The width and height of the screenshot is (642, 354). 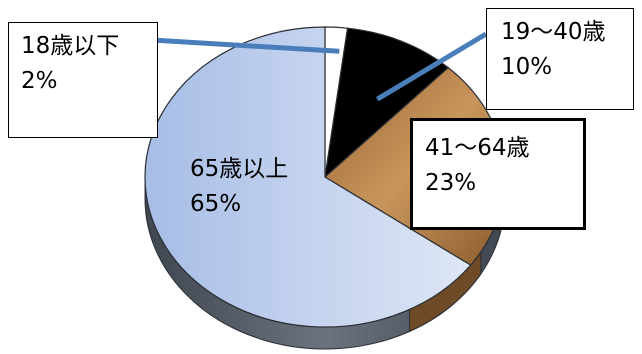 I want to click on callout-41-64: 41〜64歳 23%, so click(x=498, y=174).